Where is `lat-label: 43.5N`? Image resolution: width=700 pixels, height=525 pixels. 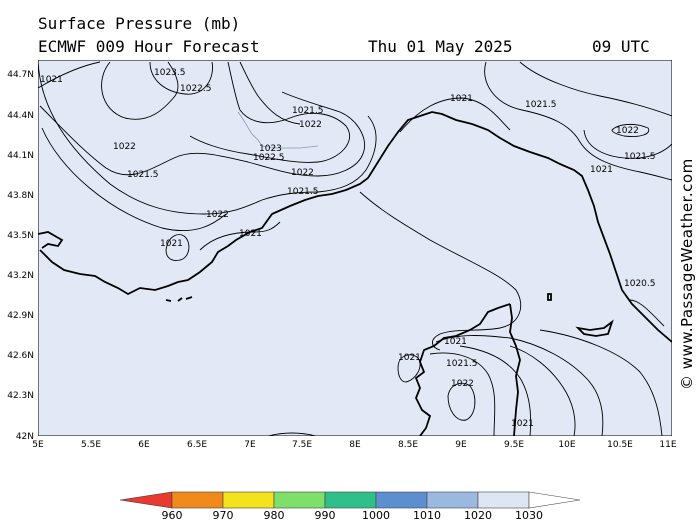 lat-label: 43.5N is located at coordinates (20, 236).